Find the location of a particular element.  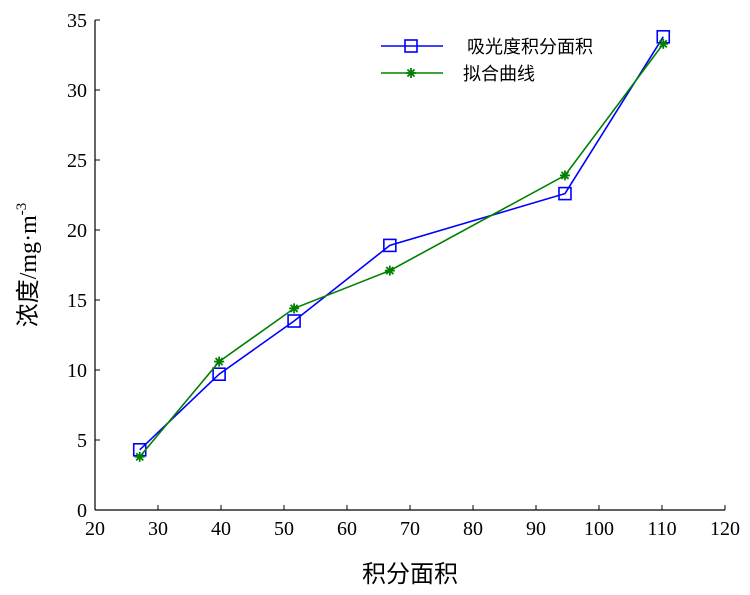

x-tick-label: 60 is located at coordinates (347, 529).